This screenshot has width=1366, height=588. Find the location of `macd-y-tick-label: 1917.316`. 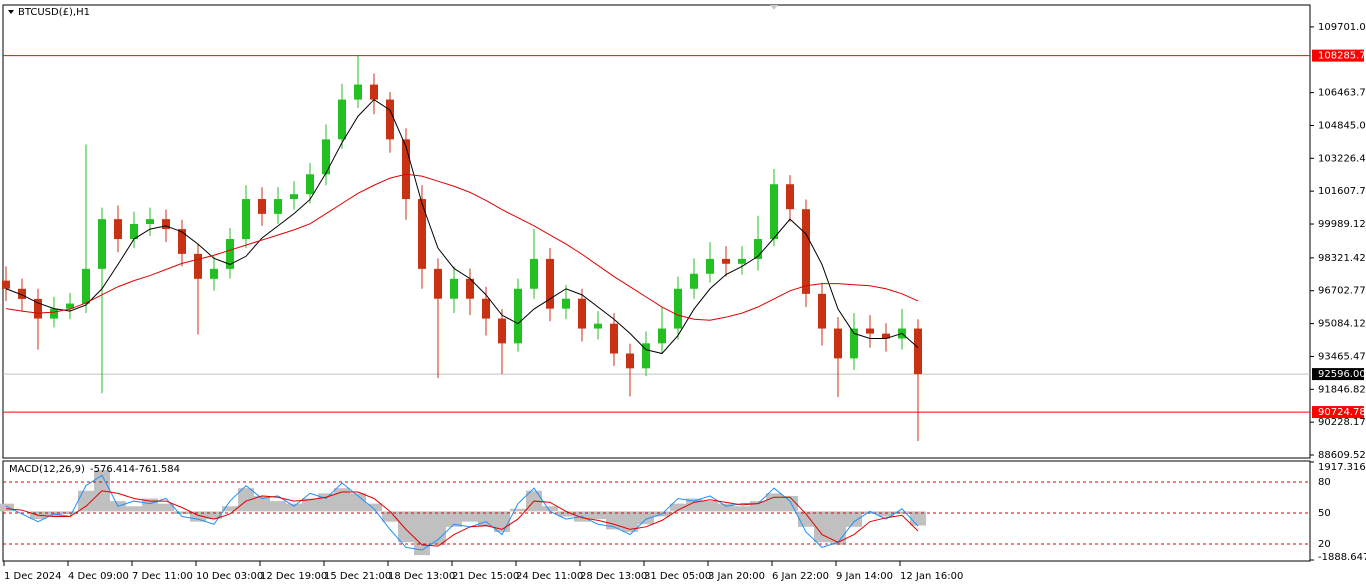

macd-y-tick-label: 1917.316 is located at coordinates (1342, 467).